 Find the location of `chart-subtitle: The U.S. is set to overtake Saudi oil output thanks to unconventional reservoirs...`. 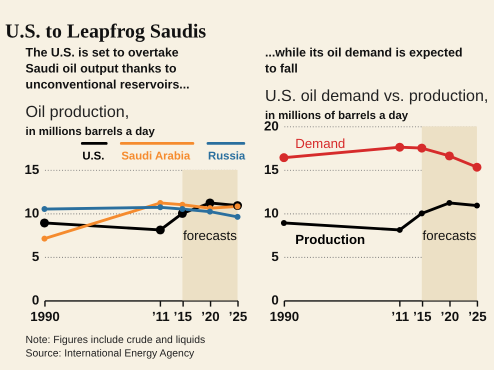

chart-subtitle: The U.S. is set to overtake Saudi oil output thanks to unconventional reservoirs... is located at coordinates (108, 68).